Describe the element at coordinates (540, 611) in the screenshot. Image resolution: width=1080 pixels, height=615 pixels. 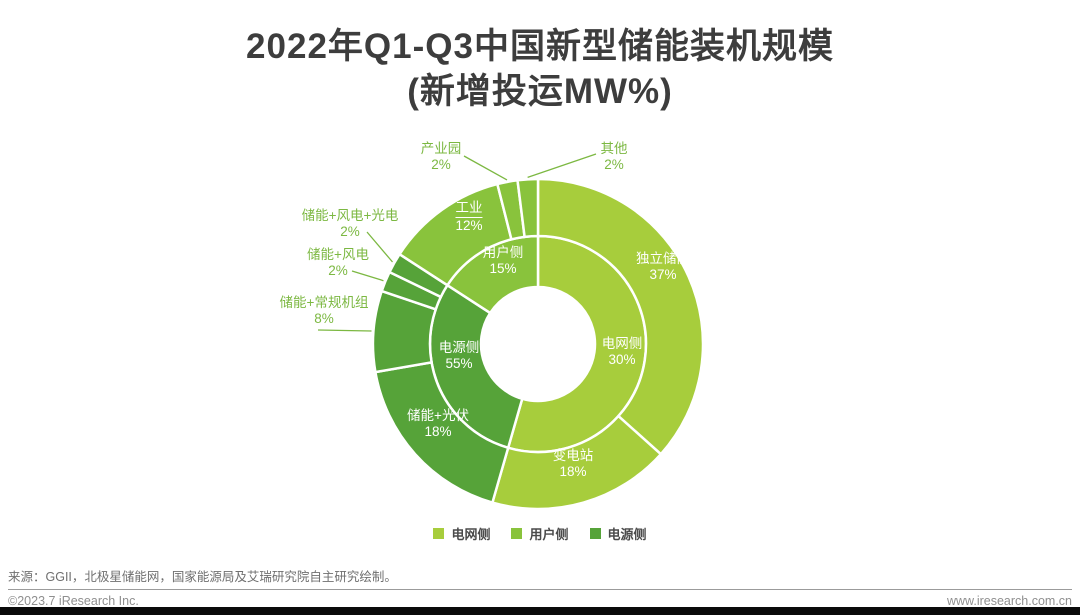
I see `bottom-bar` at that location.